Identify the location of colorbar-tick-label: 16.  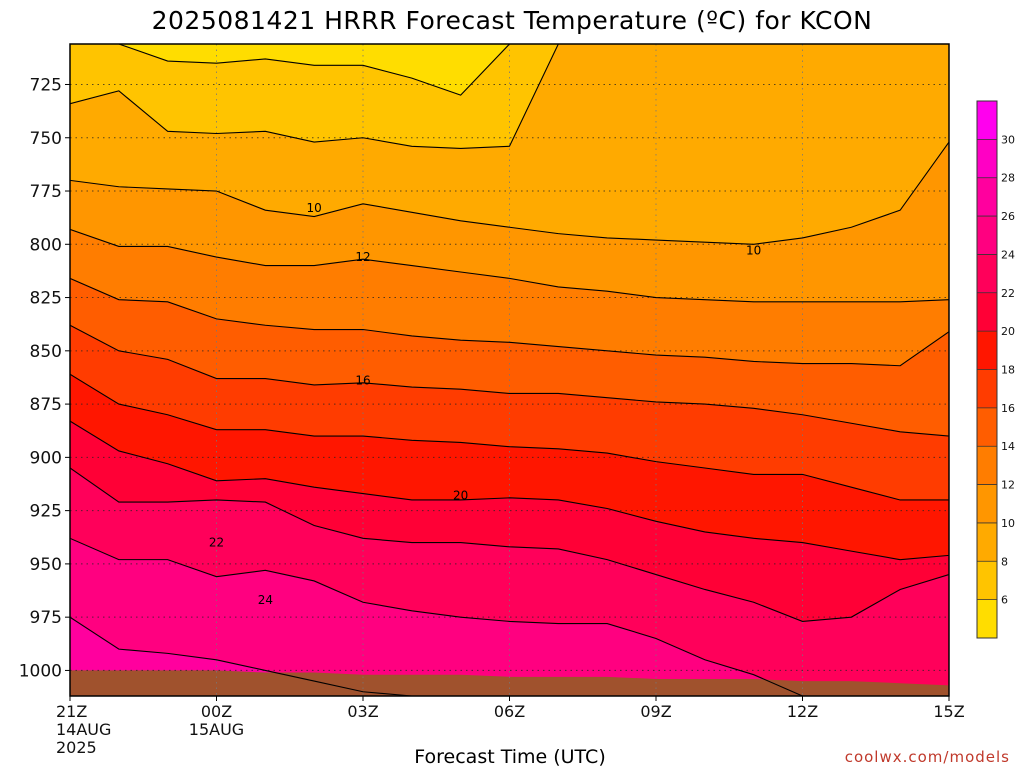
(1008, 408).